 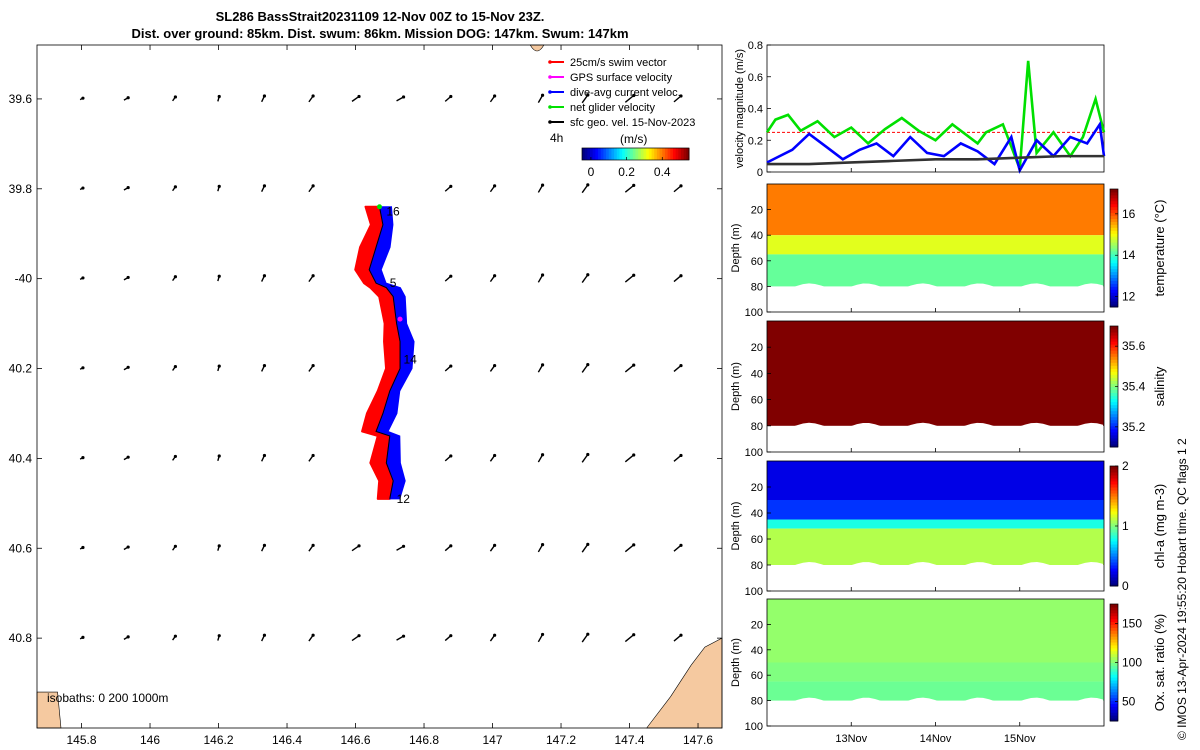 I want to click on day-label: 12, so click(x=404, y=499).